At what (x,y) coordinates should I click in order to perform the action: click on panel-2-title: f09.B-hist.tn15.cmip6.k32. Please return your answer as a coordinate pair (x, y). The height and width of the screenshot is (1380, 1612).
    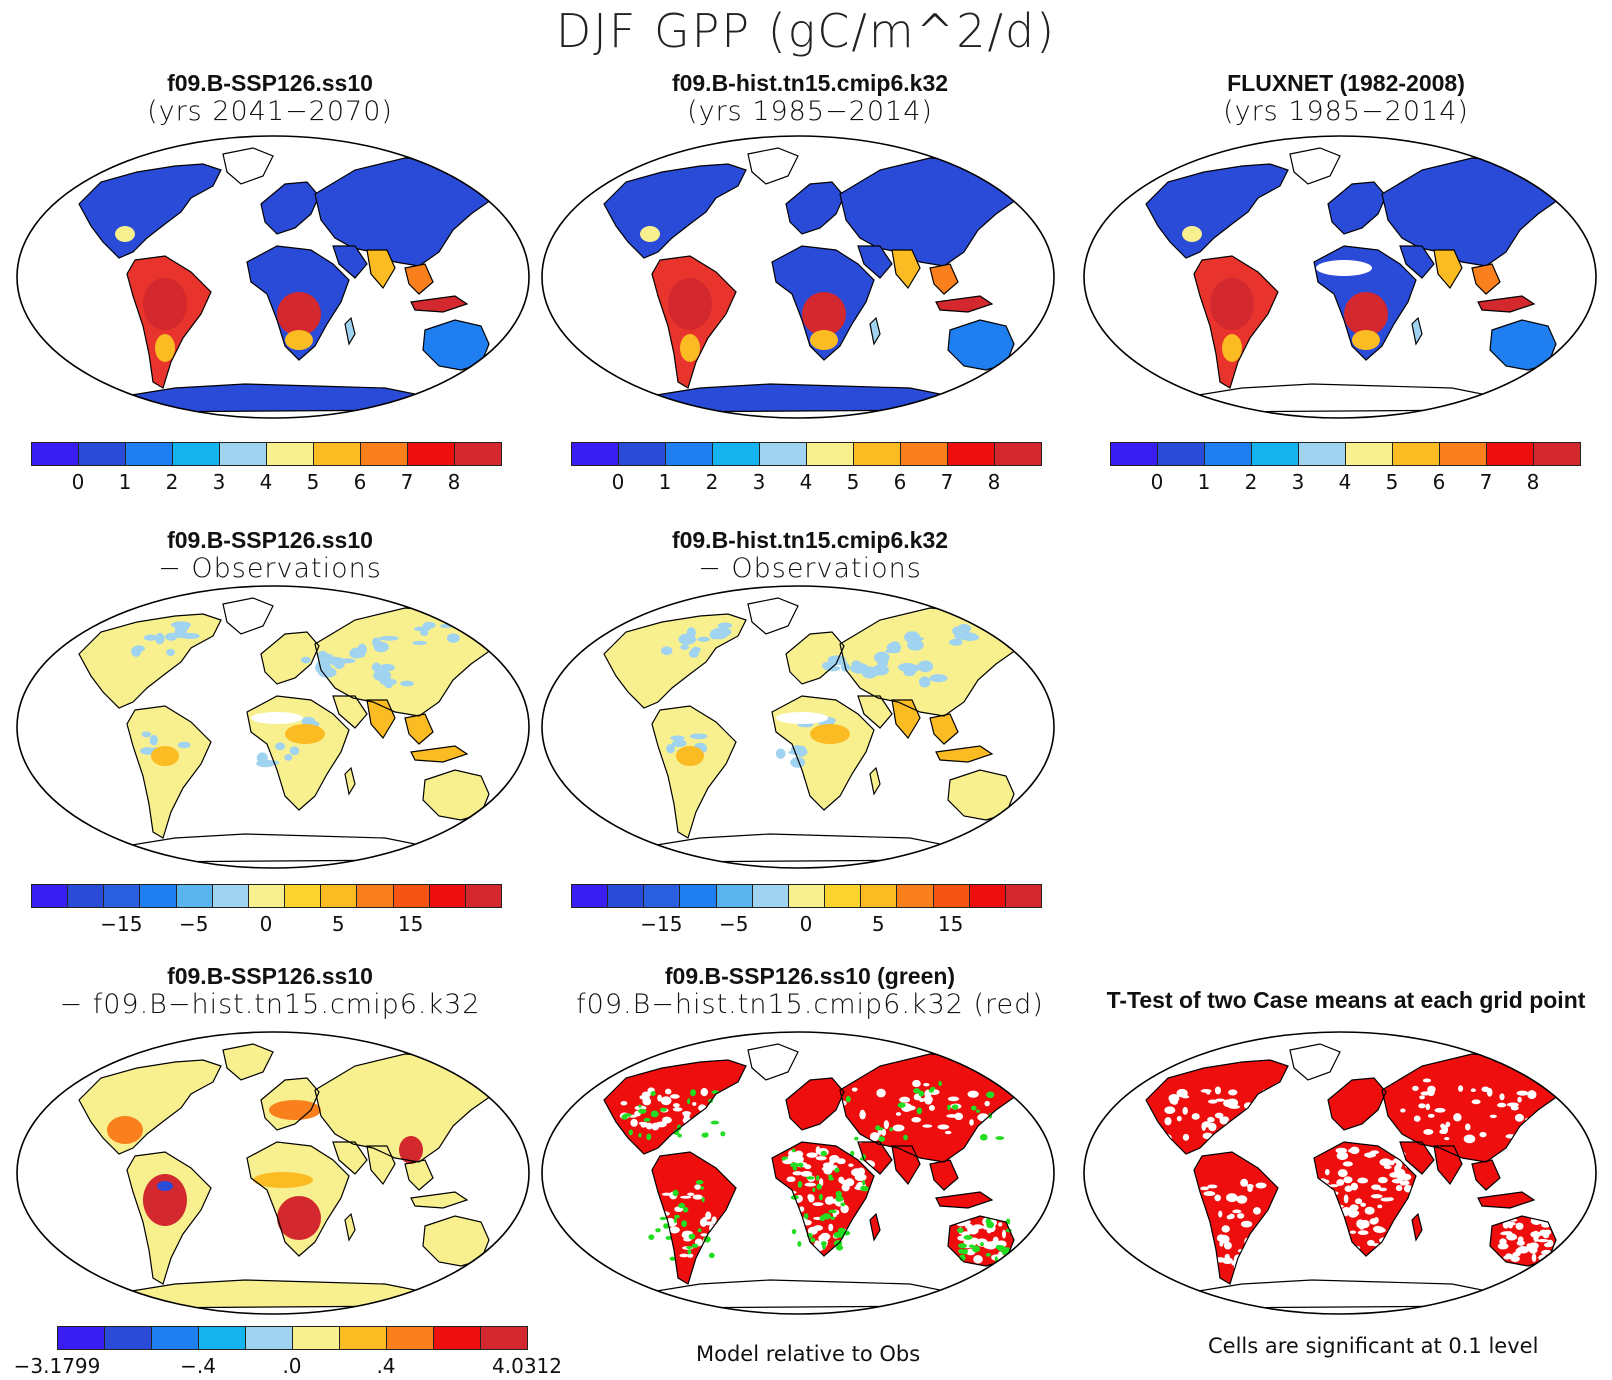
    Looking at the image, I should click on (810, 83).